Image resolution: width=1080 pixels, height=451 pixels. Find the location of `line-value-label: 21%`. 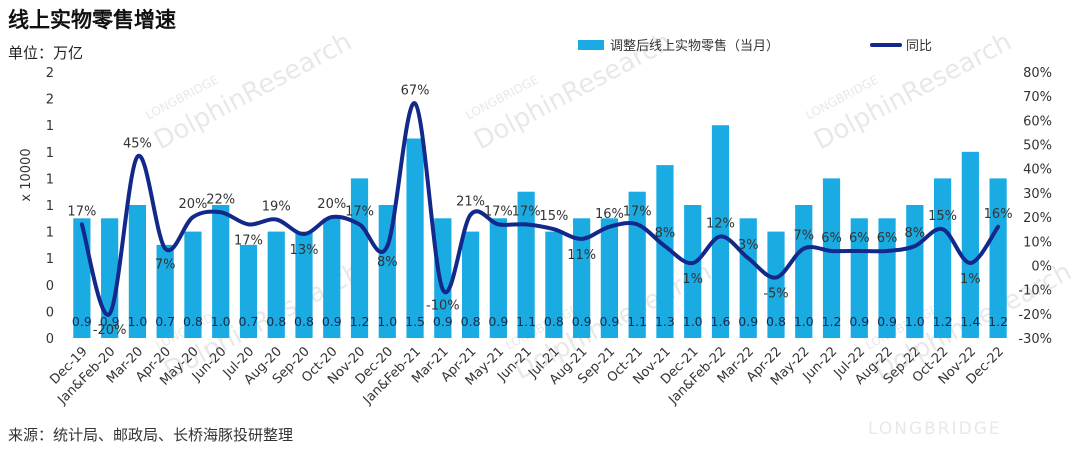

line-value-label: 21% is located at coordinates (470, 202).